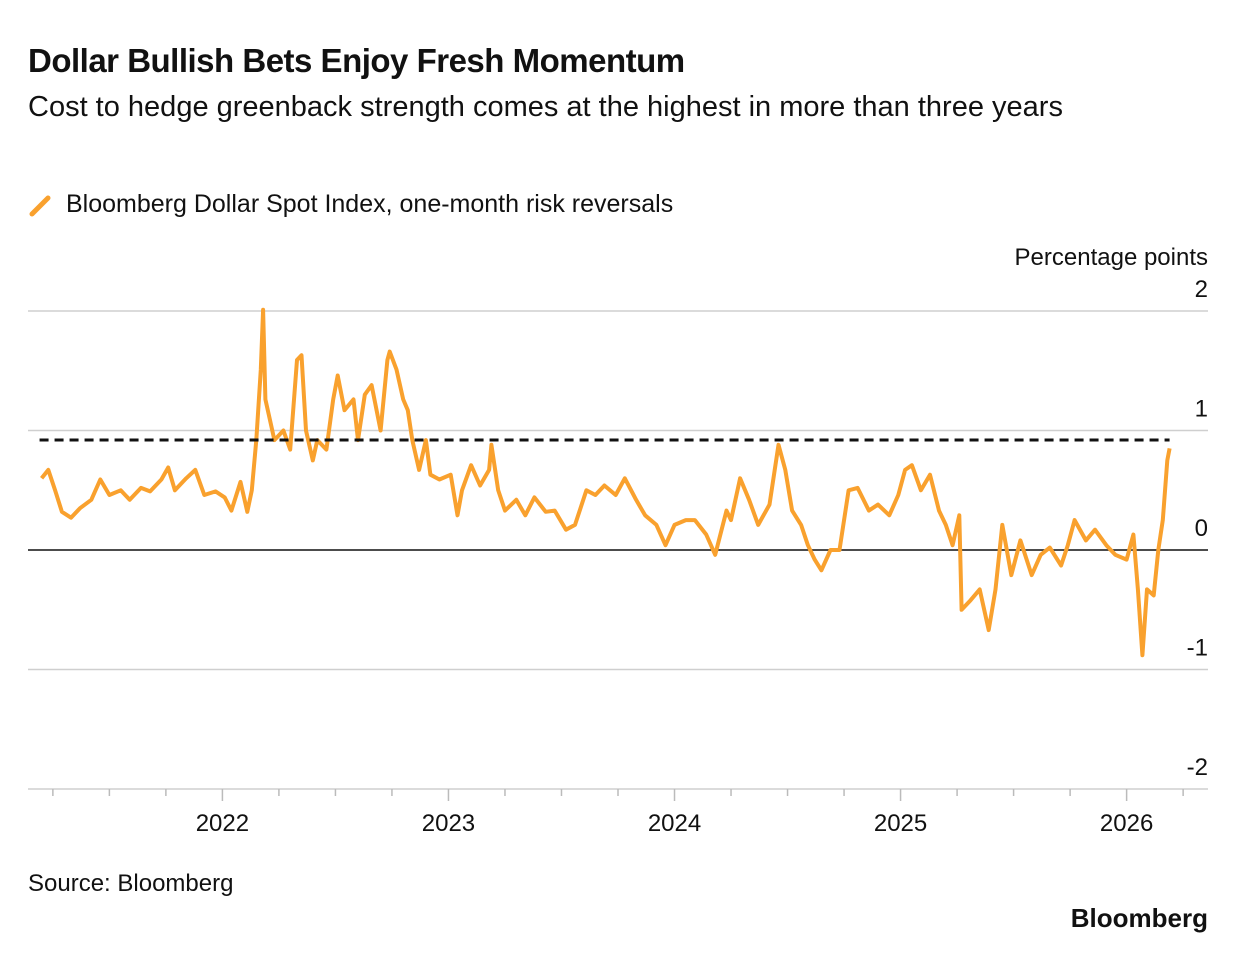 The image size is (1237, 964). I want to click on source: Source: Bloomberg, so click(131, 883).